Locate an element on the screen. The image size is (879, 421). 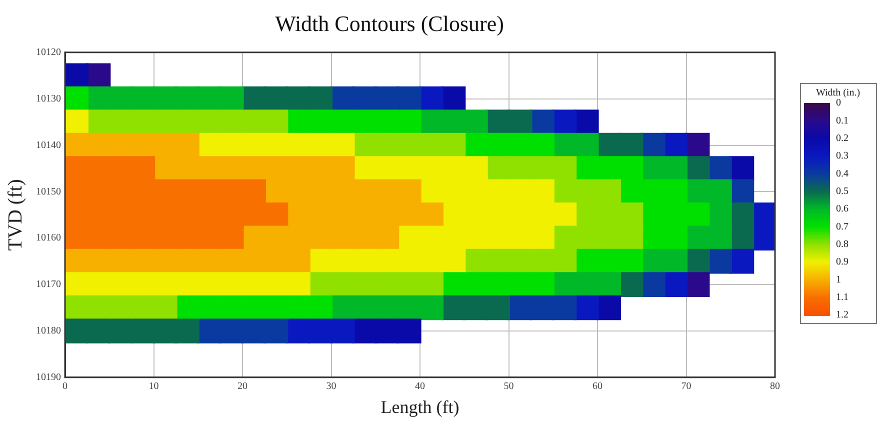
color-bar-label: 0.4 is located at coordinates (842, 174).